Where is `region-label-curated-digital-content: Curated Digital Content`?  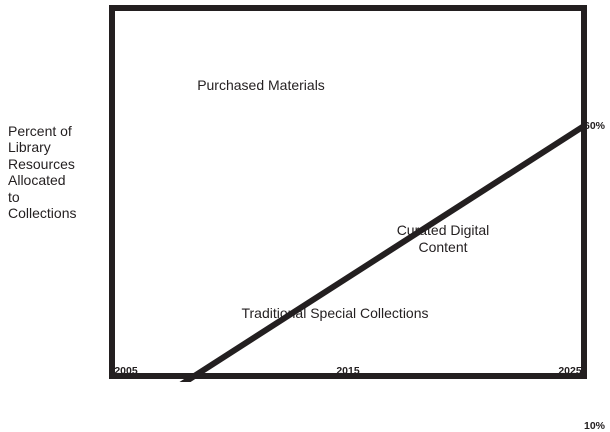
region-label-curated-digital-content: Curated Digital Content is located at coordinates (443, 238).